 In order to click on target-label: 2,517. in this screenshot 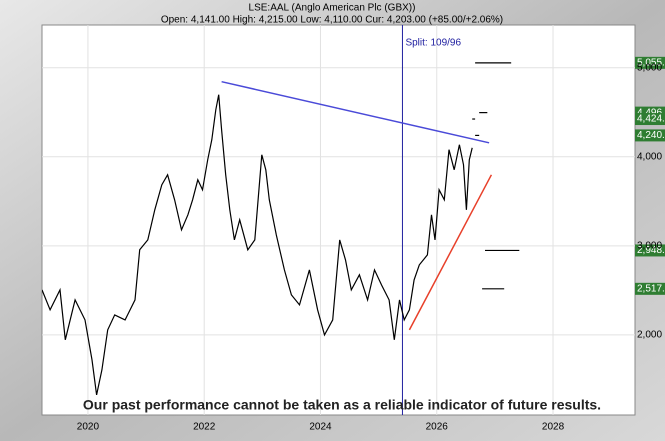, I will do `click(651, 288)`.